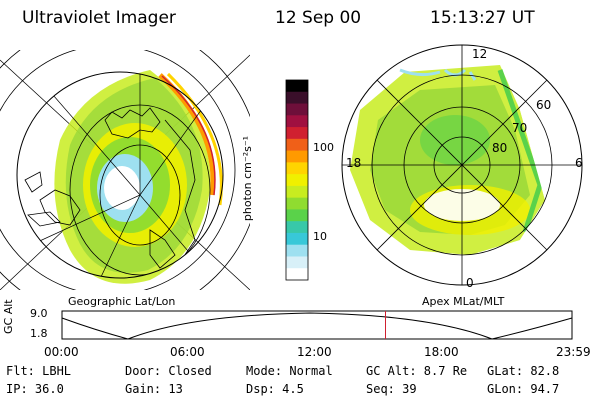 The height and width of the screenshot is (400, 600). What do you see at coordinates (35, 389) in the screenshot?
I see `ip-label: IP: 36.0` at bounding box center [35, 389].